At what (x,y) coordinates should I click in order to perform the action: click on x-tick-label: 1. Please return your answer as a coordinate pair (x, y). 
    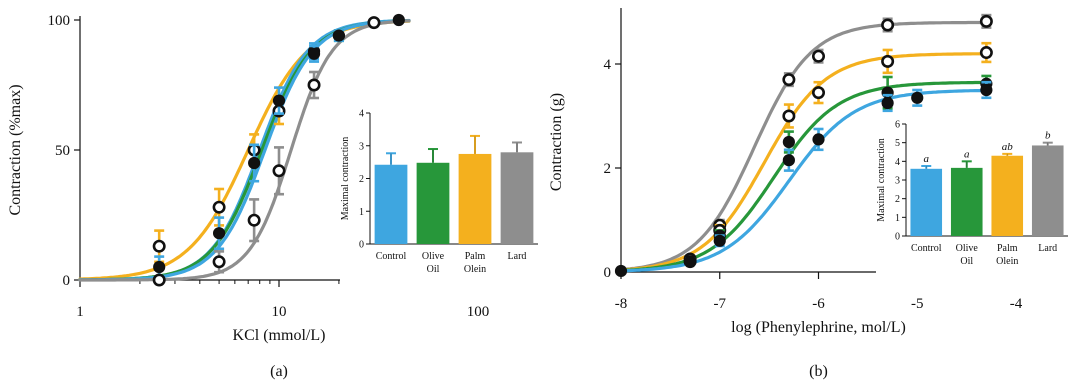
    Looking at the image, I should click on (80, 312).